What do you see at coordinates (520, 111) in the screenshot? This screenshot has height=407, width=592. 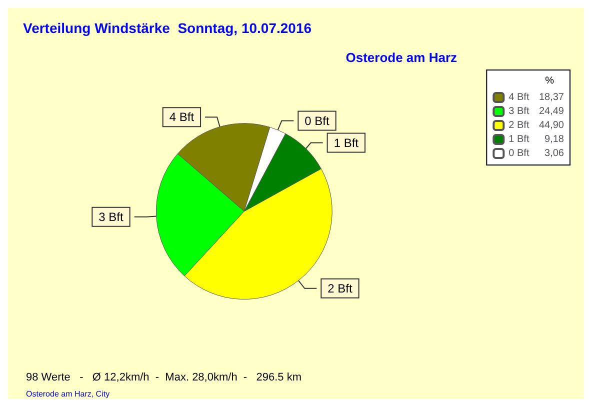 I see `legend-label: 3 Bft` at bounding box center [520, 111].